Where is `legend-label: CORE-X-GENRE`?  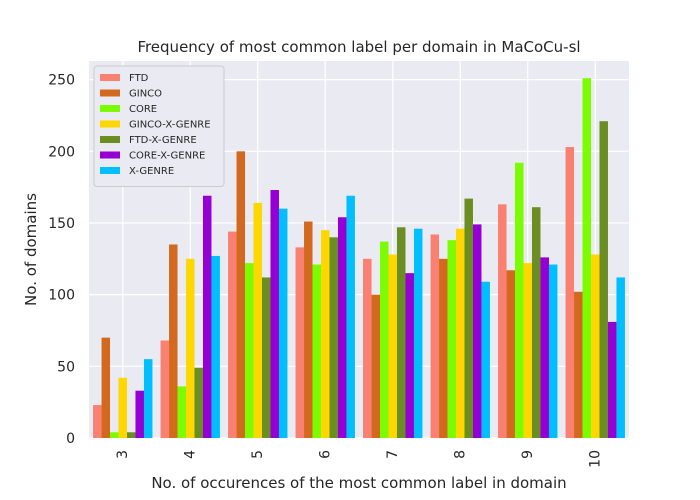 legend-label: CORE-X-GENRE is located at coordinates (167, 156).